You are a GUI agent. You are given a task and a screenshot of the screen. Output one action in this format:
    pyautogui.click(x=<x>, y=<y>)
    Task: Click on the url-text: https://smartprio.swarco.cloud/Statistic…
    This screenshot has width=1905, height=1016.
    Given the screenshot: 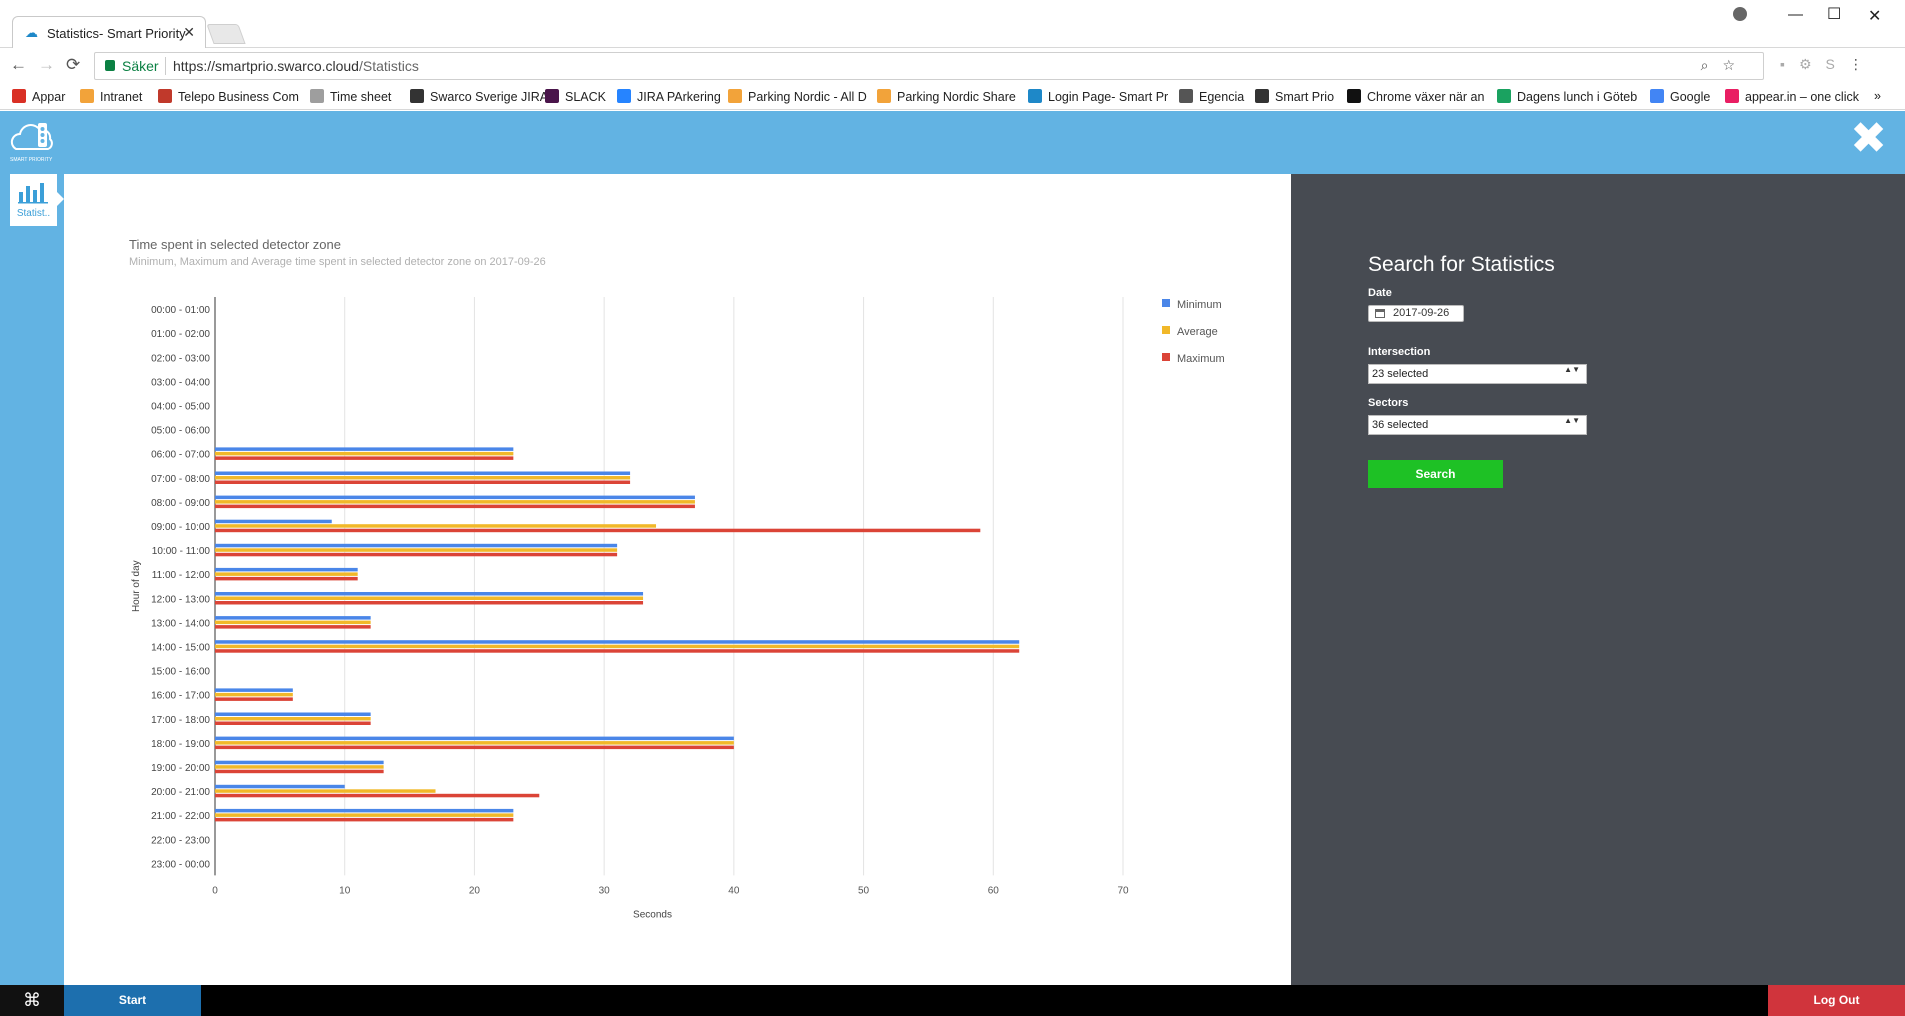 What is the action you would take?
    pyautogui.click(x=296, y=66)
    